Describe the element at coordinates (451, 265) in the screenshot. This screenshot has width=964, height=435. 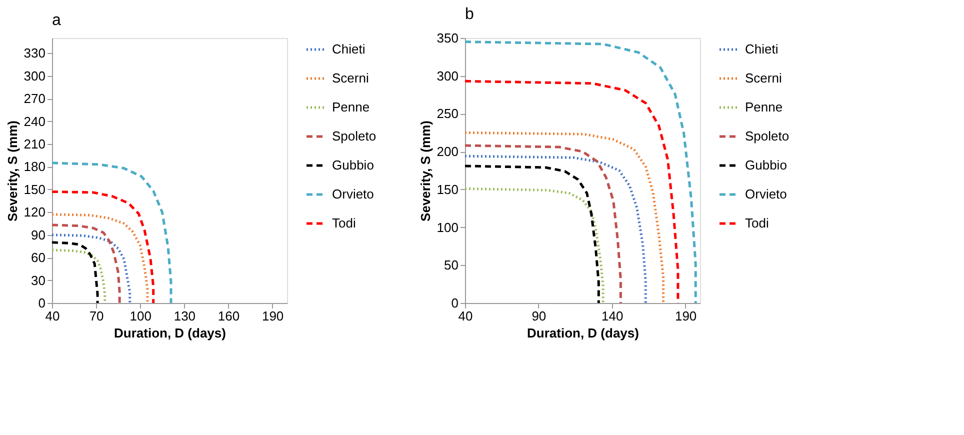
I see `y-tick-label: 50` at that location.